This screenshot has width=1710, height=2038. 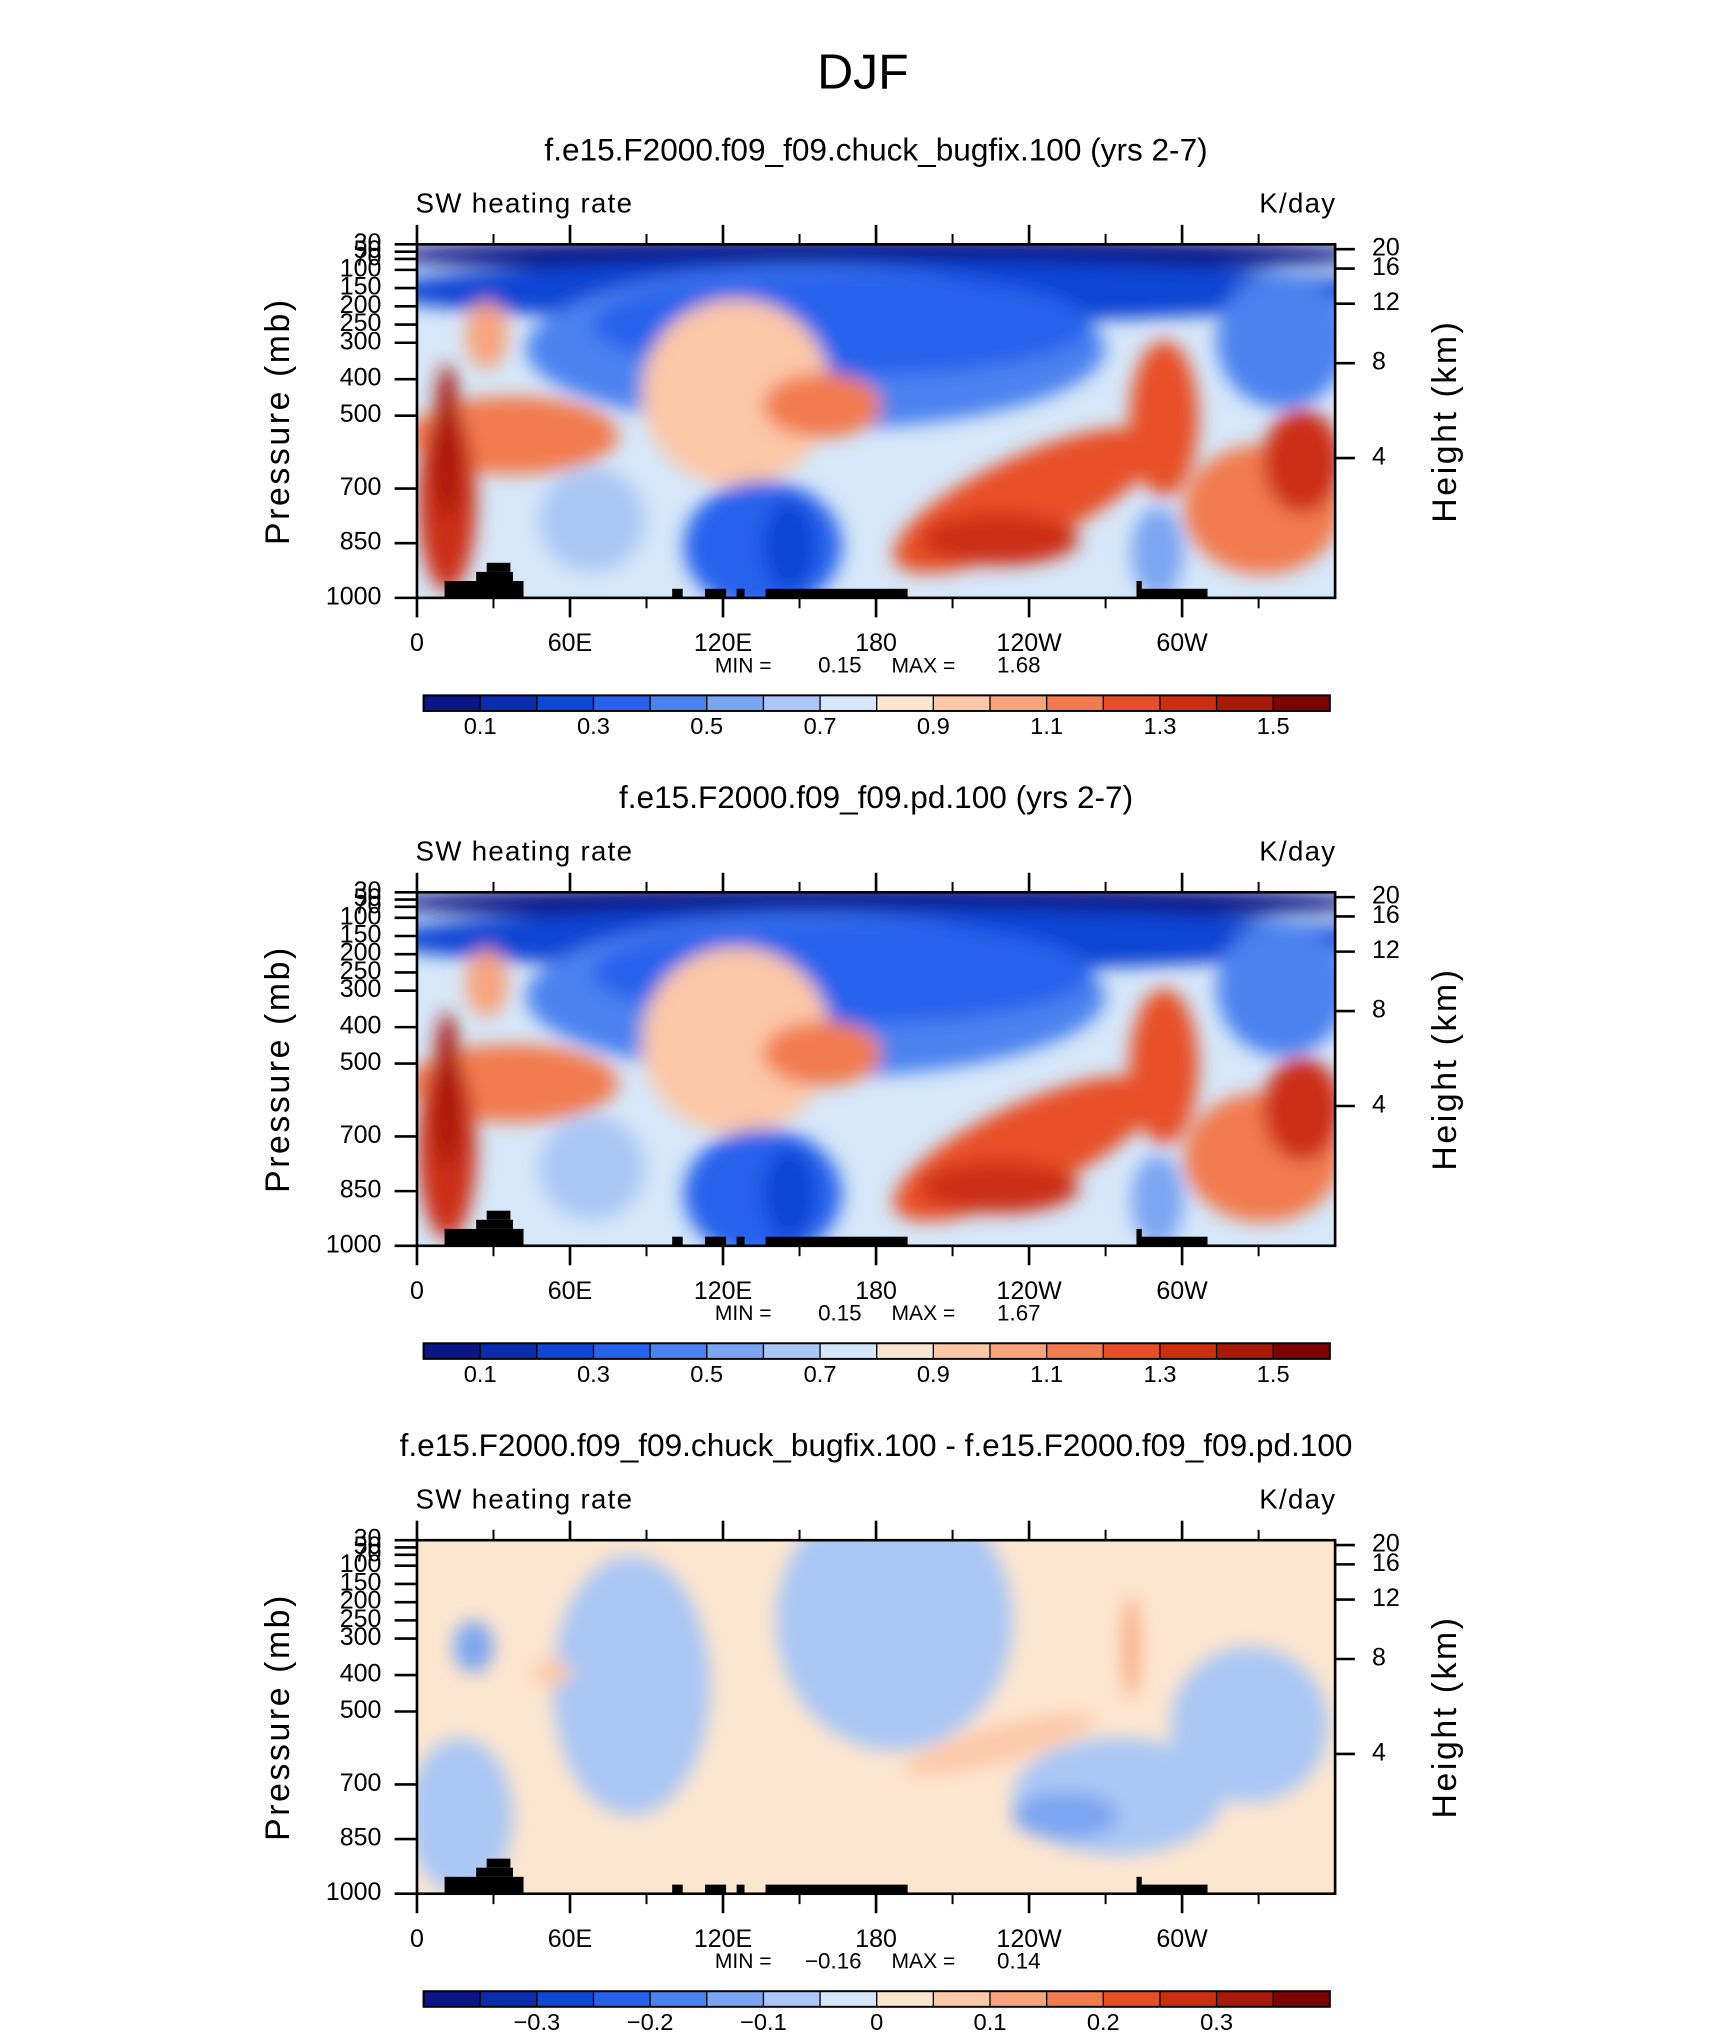 I want to click on y-tick-label: 150, so click(x=361, y=1583).